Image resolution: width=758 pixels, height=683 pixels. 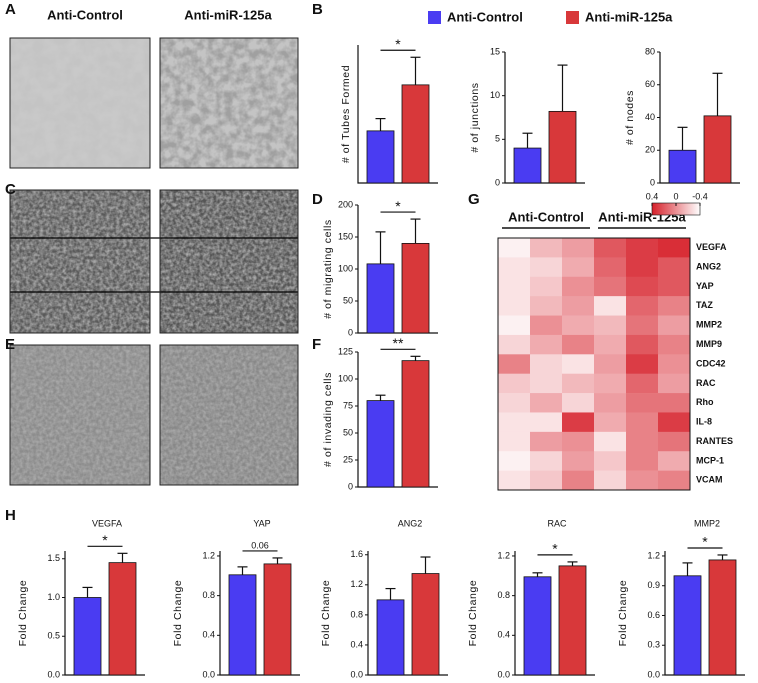 What do you see at coordinates (704, 422) in the screenshot?
I see `row-label: IL-8` at bounding box center [704, 422].